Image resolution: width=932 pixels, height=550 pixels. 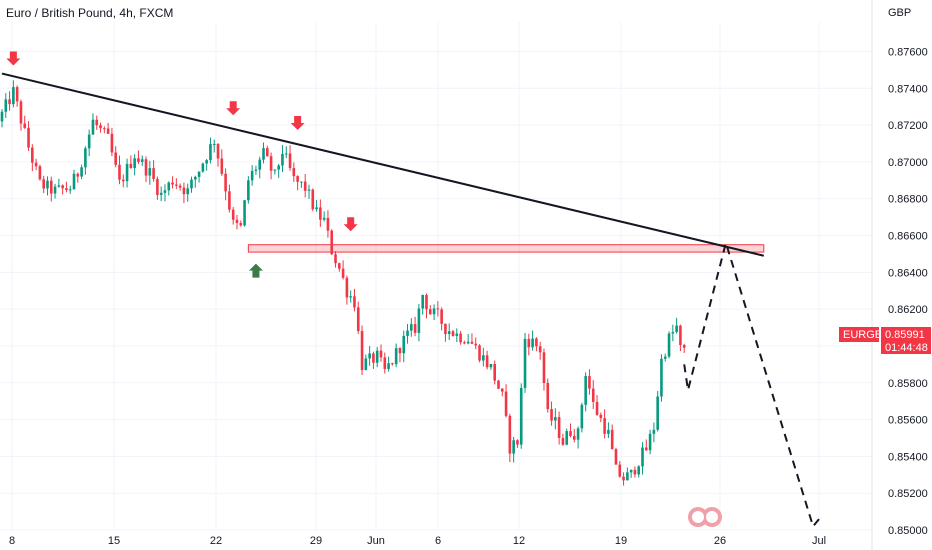 What do you see at coordinates (859, 334) in the screenshot?
I see `symbol-badge` at bounding box center [859, 334].